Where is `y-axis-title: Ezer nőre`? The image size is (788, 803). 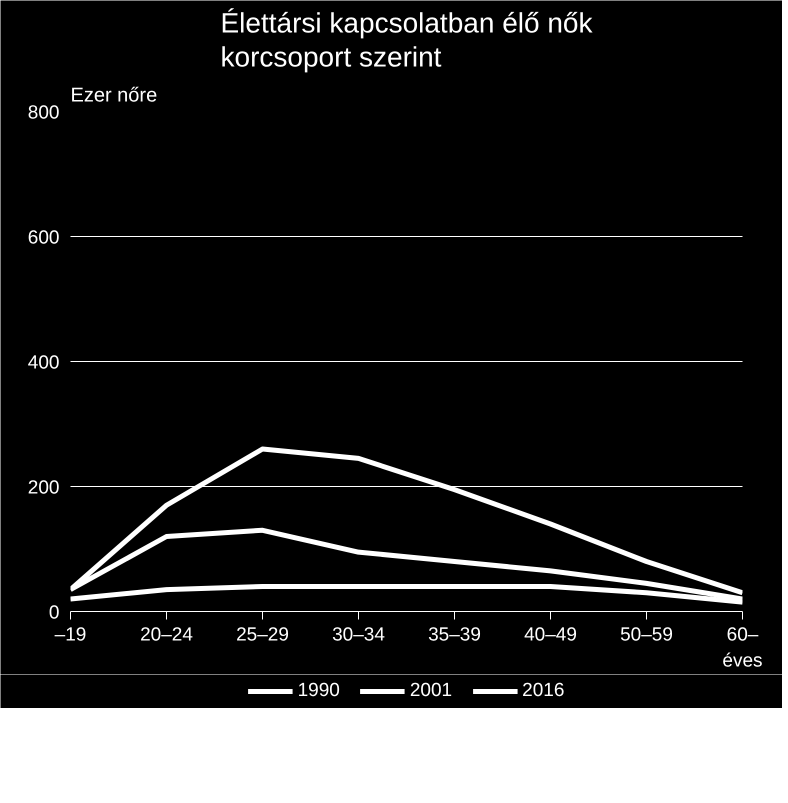
y-axis-title: Ezer nőre is located at coordinates (114, 95).